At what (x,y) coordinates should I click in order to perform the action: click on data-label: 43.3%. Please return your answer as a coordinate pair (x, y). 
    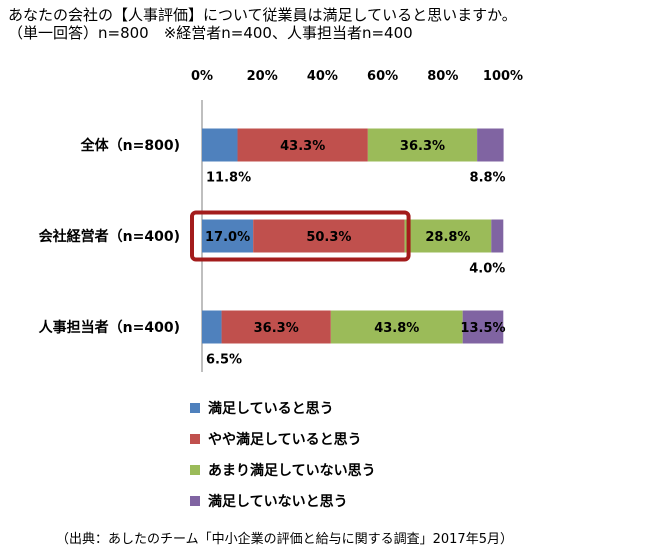
    Looking at the image, I should click on (302, 146).